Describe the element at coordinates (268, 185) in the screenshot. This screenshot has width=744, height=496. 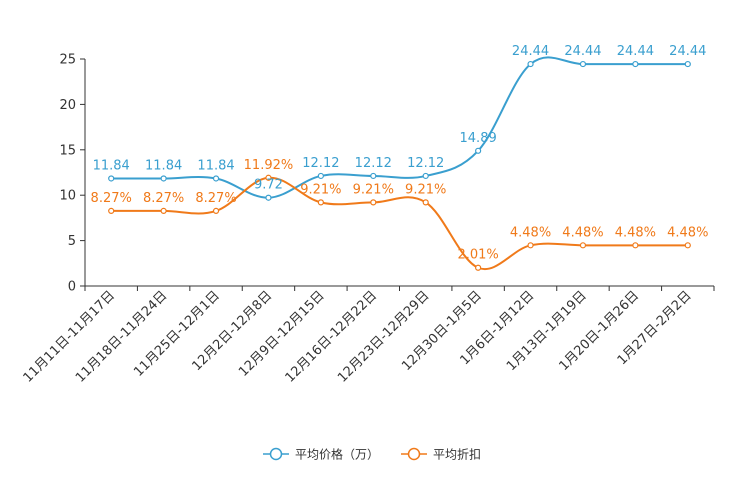
I see `data-label: 9.72` at that location.